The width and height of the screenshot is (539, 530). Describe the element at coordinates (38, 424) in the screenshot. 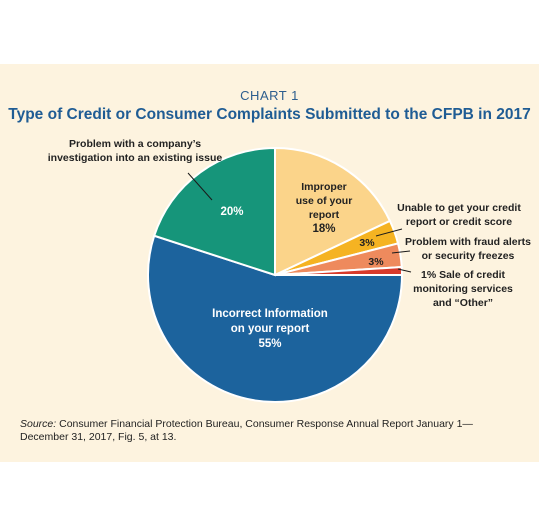

I see `source-label: Source:` at that location.